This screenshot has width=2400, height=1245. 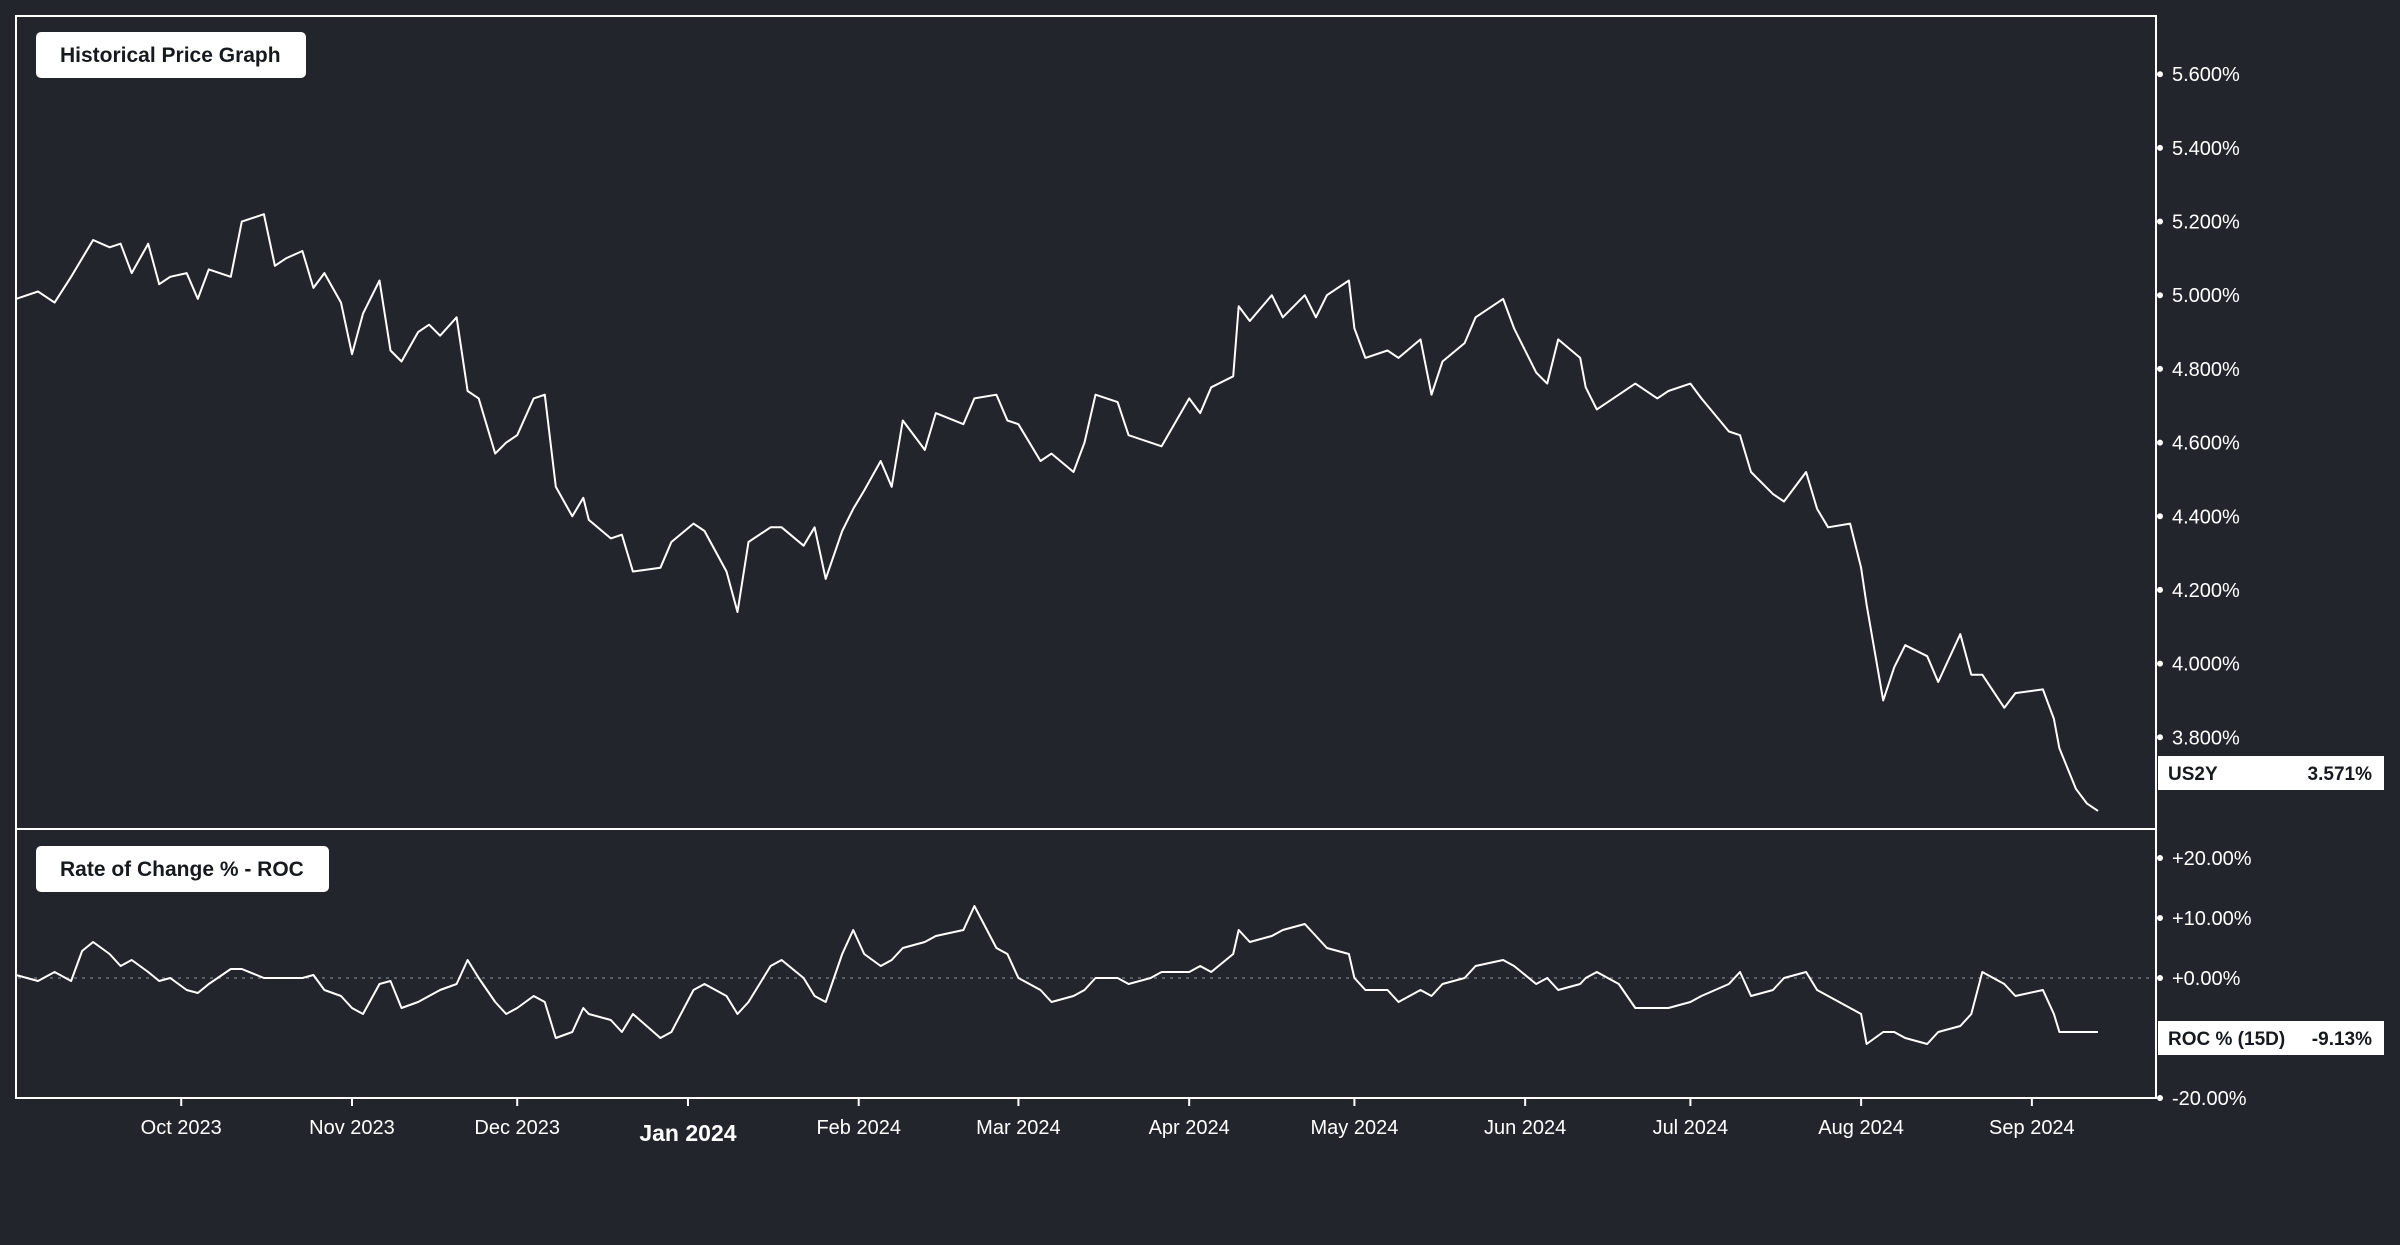 What do you see at coordinates (687, 1133) in the screenshot?
I see `x-tick-label: Jan 2024` at bounding box center [687, 1133].